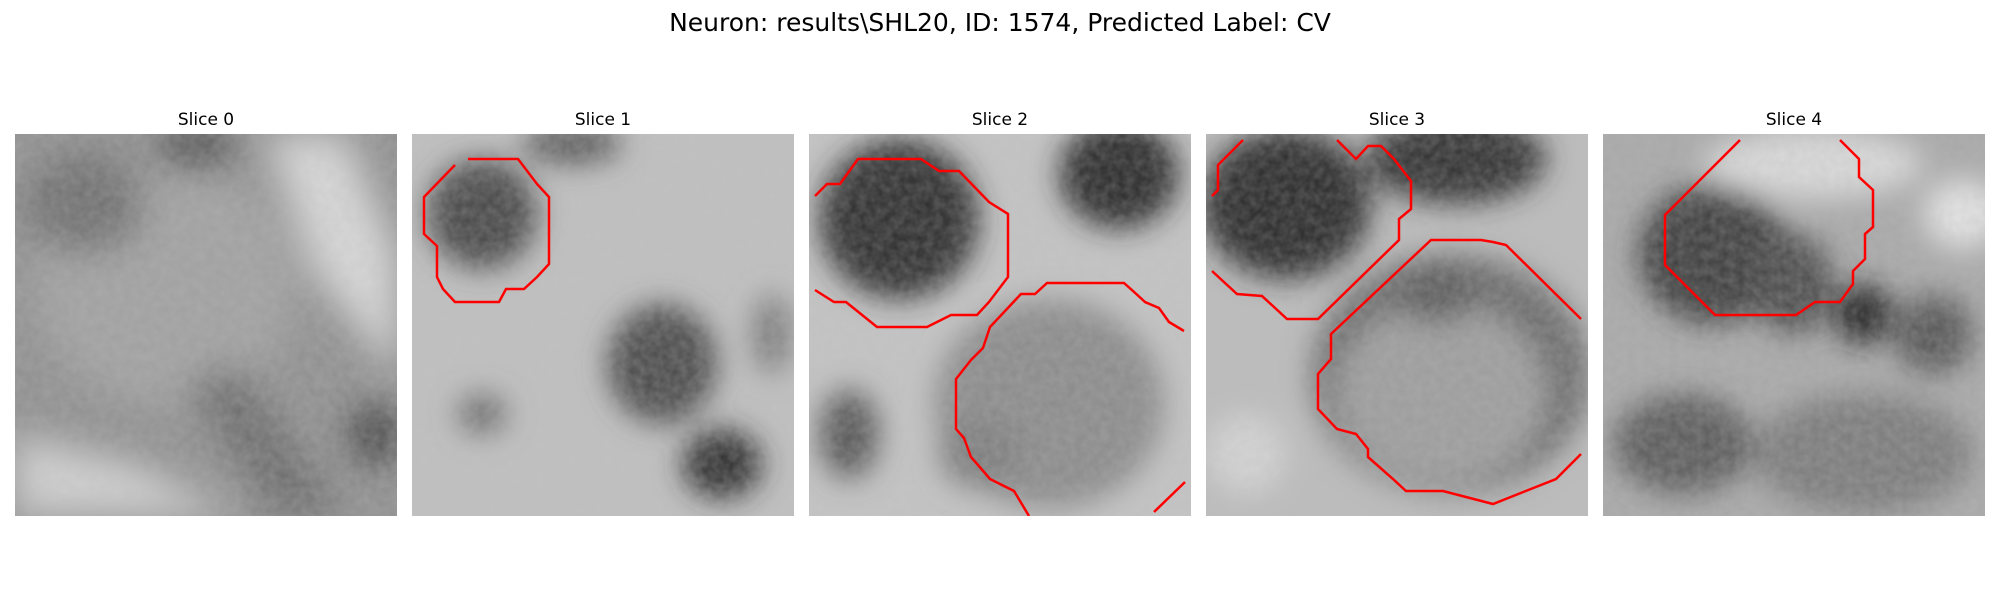 The width and height of the screenshot is (2000, 600). I want to click on slice-title: Slice 1, so click(603, 120).